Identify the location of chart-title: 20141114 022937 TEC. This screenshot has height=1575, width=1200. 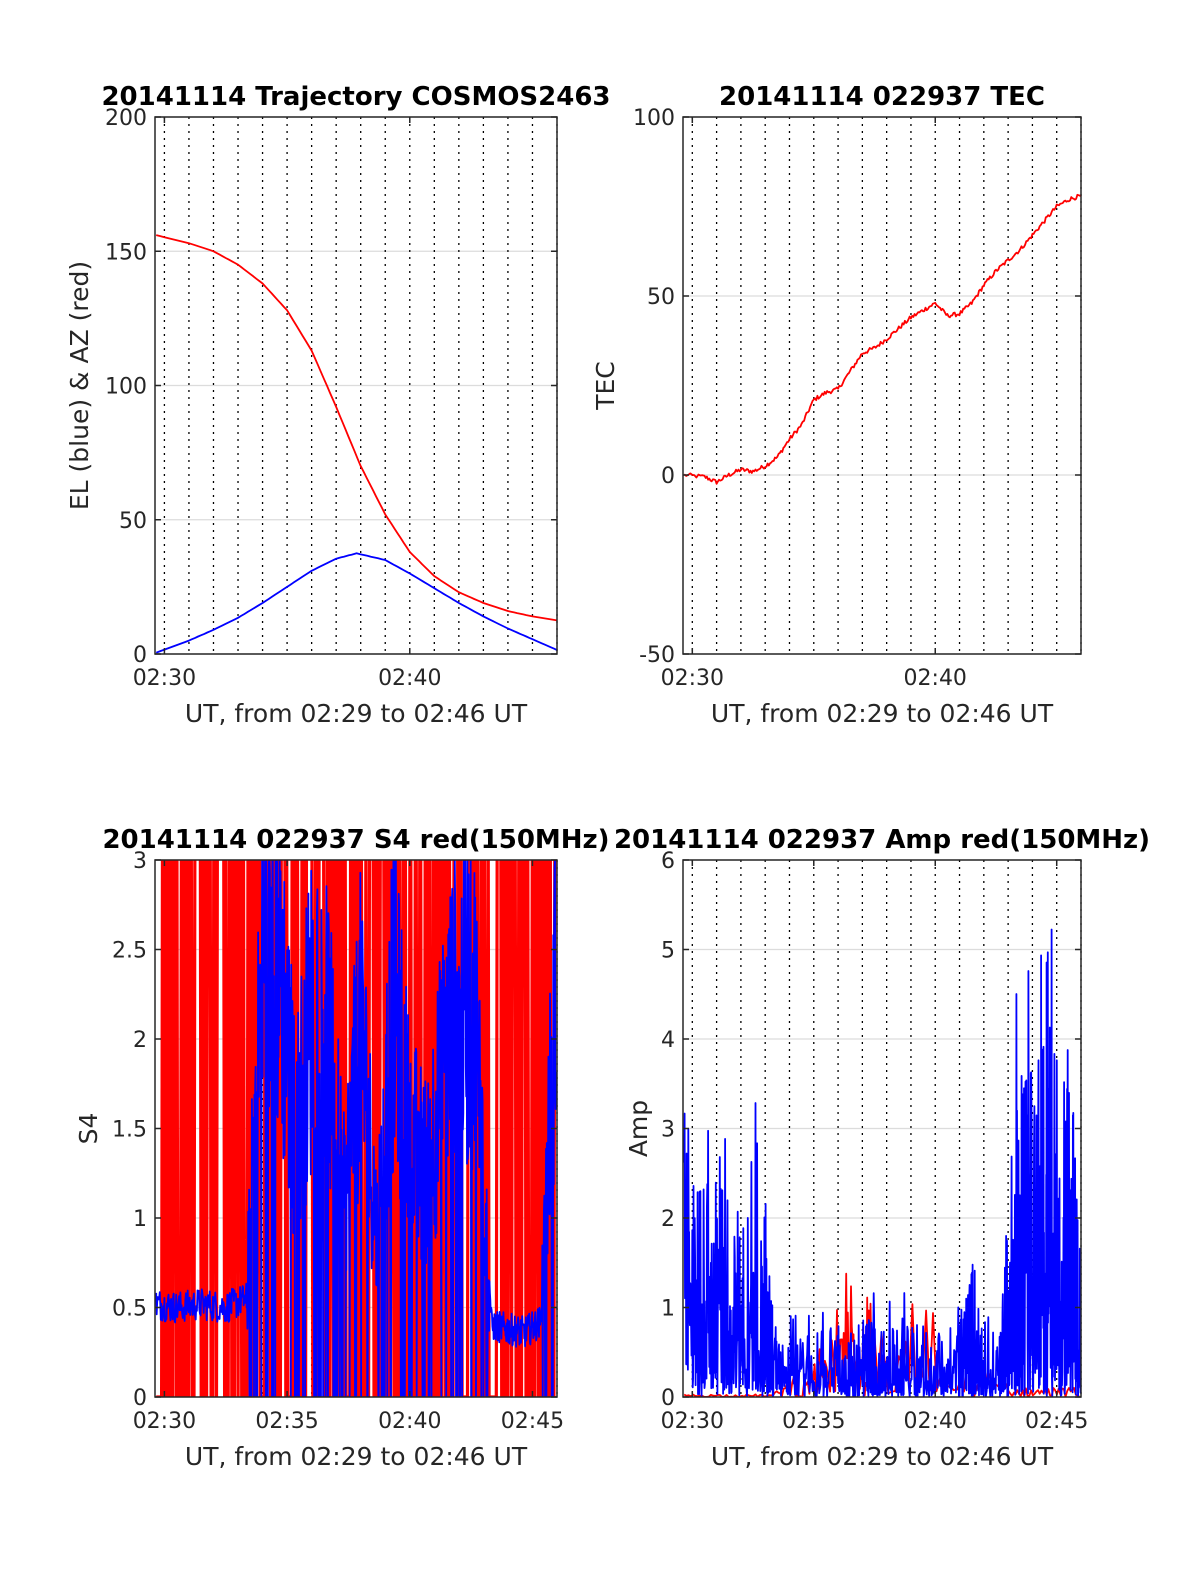
(882, 97).